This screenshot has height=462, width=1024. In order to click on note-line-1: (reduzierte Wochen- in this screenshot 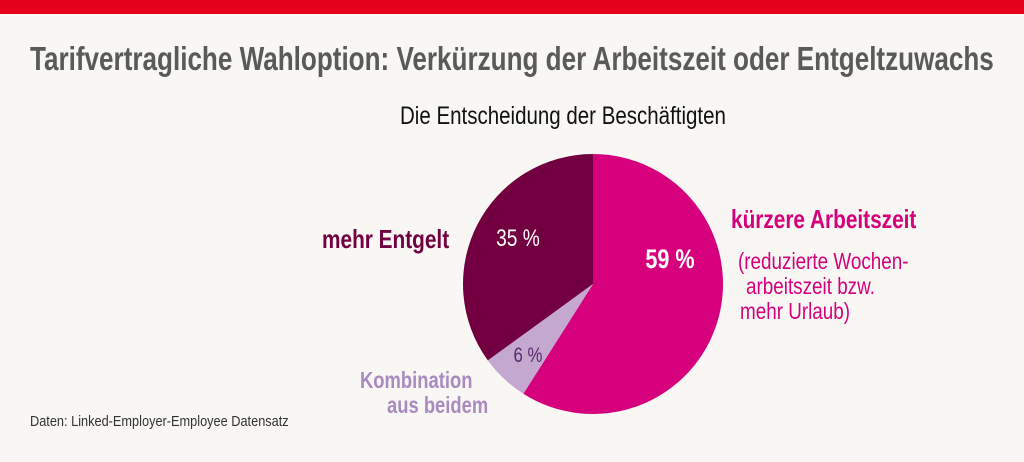, I will do `click(823, 261)`.